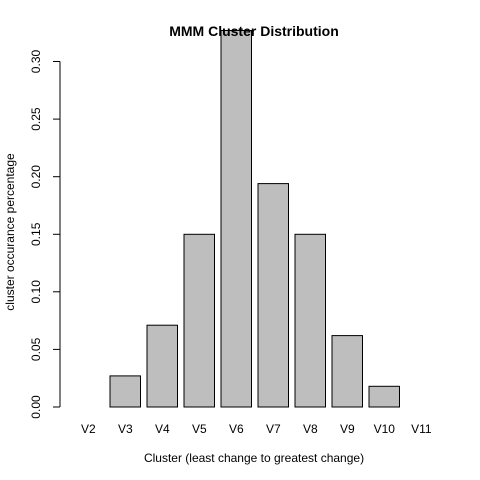  Describe the element at coordinates (125, 391) in the screenshot. I see `bar-v3` at that location.